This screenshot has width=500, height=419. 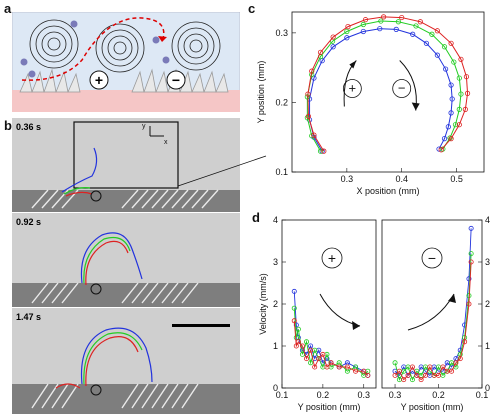 I want to click on micrograph-frame-1: y x 0.36 s, so click(x=126, y=165).